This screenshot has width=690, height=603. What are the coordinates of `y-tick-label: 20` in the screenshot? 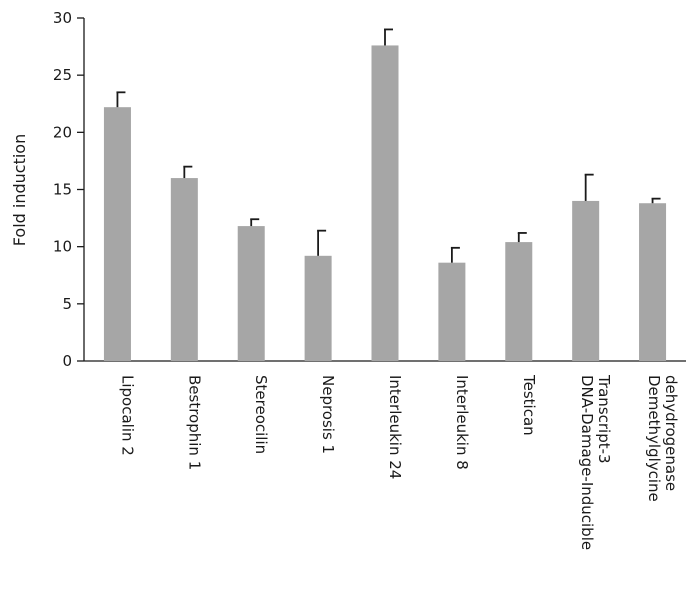 It's located at (62, 132).